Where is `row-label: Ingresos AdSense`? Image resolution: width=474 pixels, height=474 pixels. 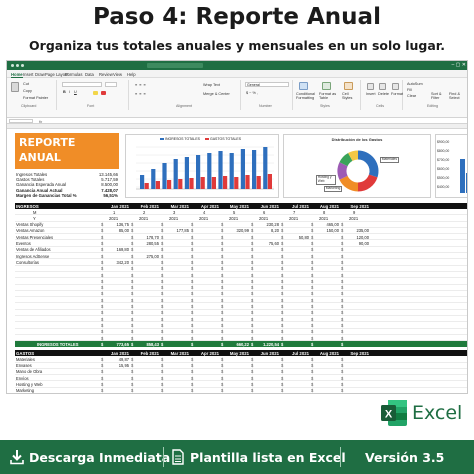 row-label: Ingresos AdSense is located at coordinates (33, 256).